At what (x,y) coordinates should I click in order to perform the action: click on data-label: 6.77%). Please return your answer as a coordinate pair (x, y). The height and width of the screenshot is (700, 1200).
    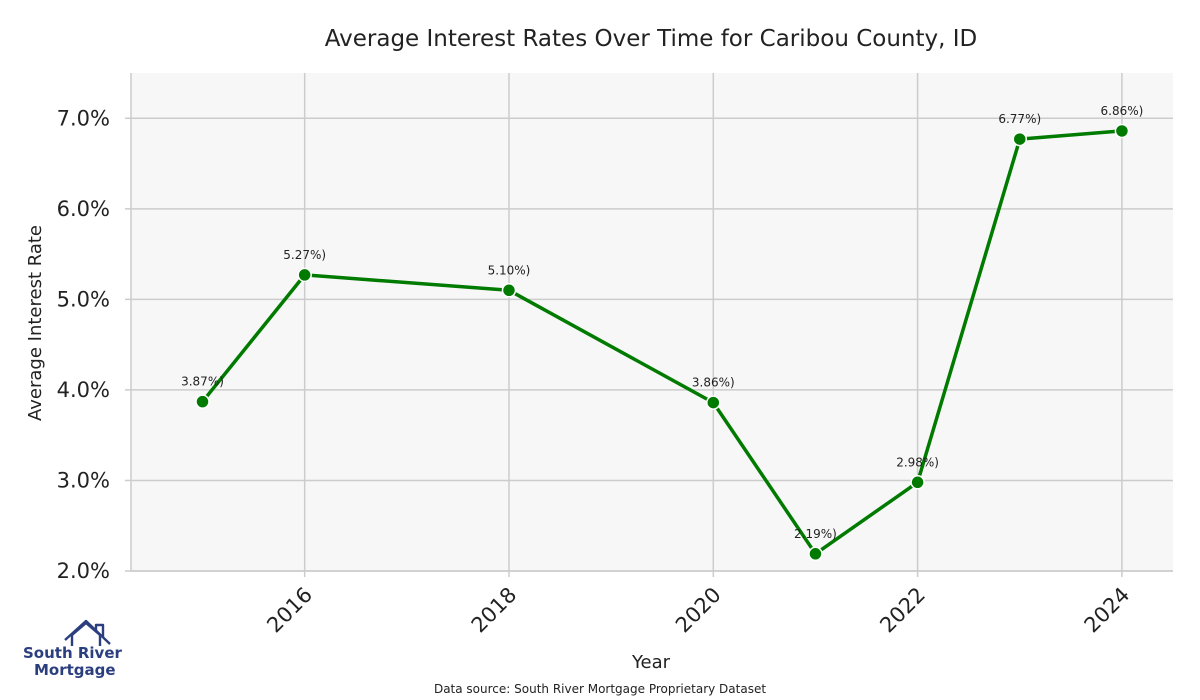
    Looking at the image, I should click on (1019, 119).